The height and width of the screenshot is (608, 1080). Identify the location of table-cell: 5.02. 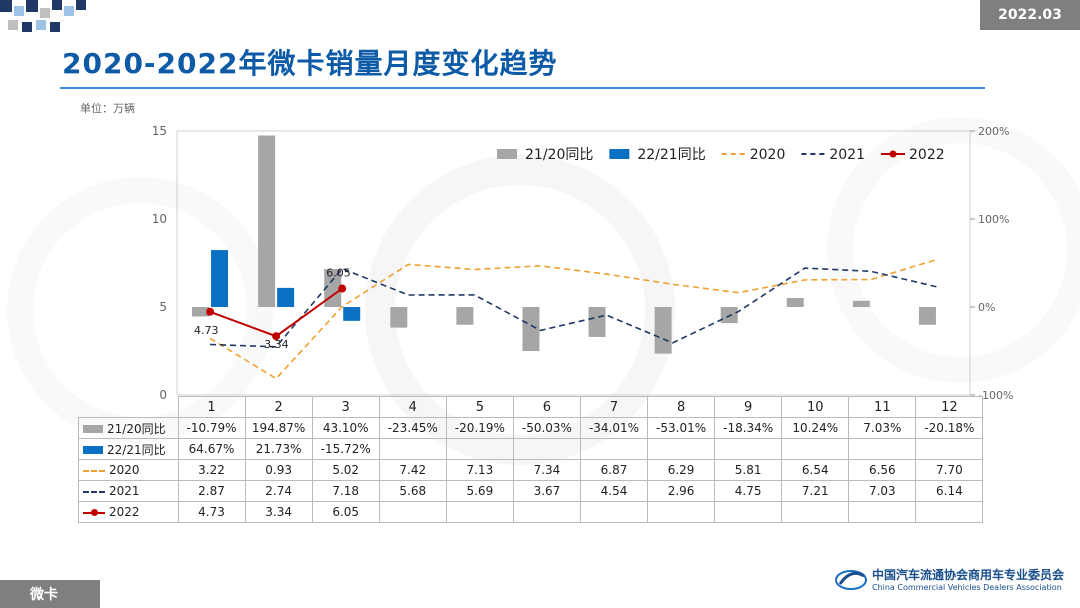
(345, 470).